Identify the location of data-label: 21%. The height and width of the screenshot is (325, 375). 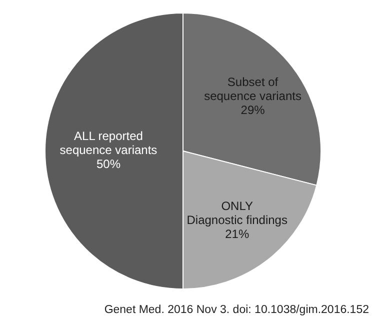
(237, 233).